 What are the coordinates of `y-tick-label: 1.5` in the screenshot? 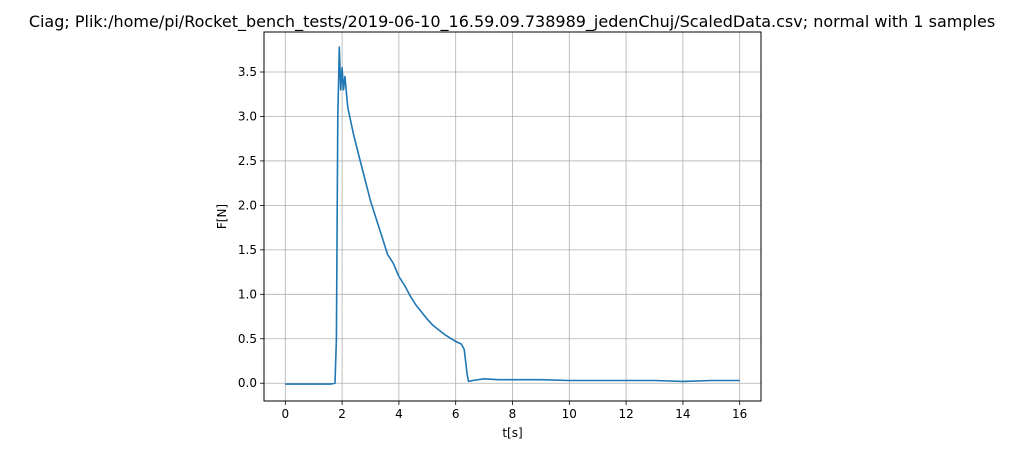 It's located at (247, 250).